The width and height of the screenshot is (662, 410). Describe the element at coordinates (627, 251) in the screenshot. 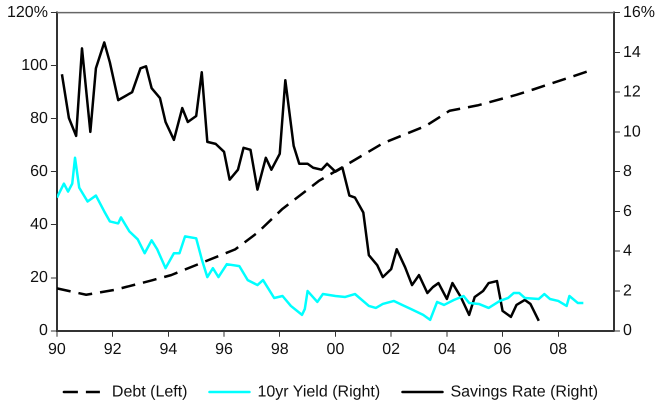

I see `y2-tick-label: 4` at that location.